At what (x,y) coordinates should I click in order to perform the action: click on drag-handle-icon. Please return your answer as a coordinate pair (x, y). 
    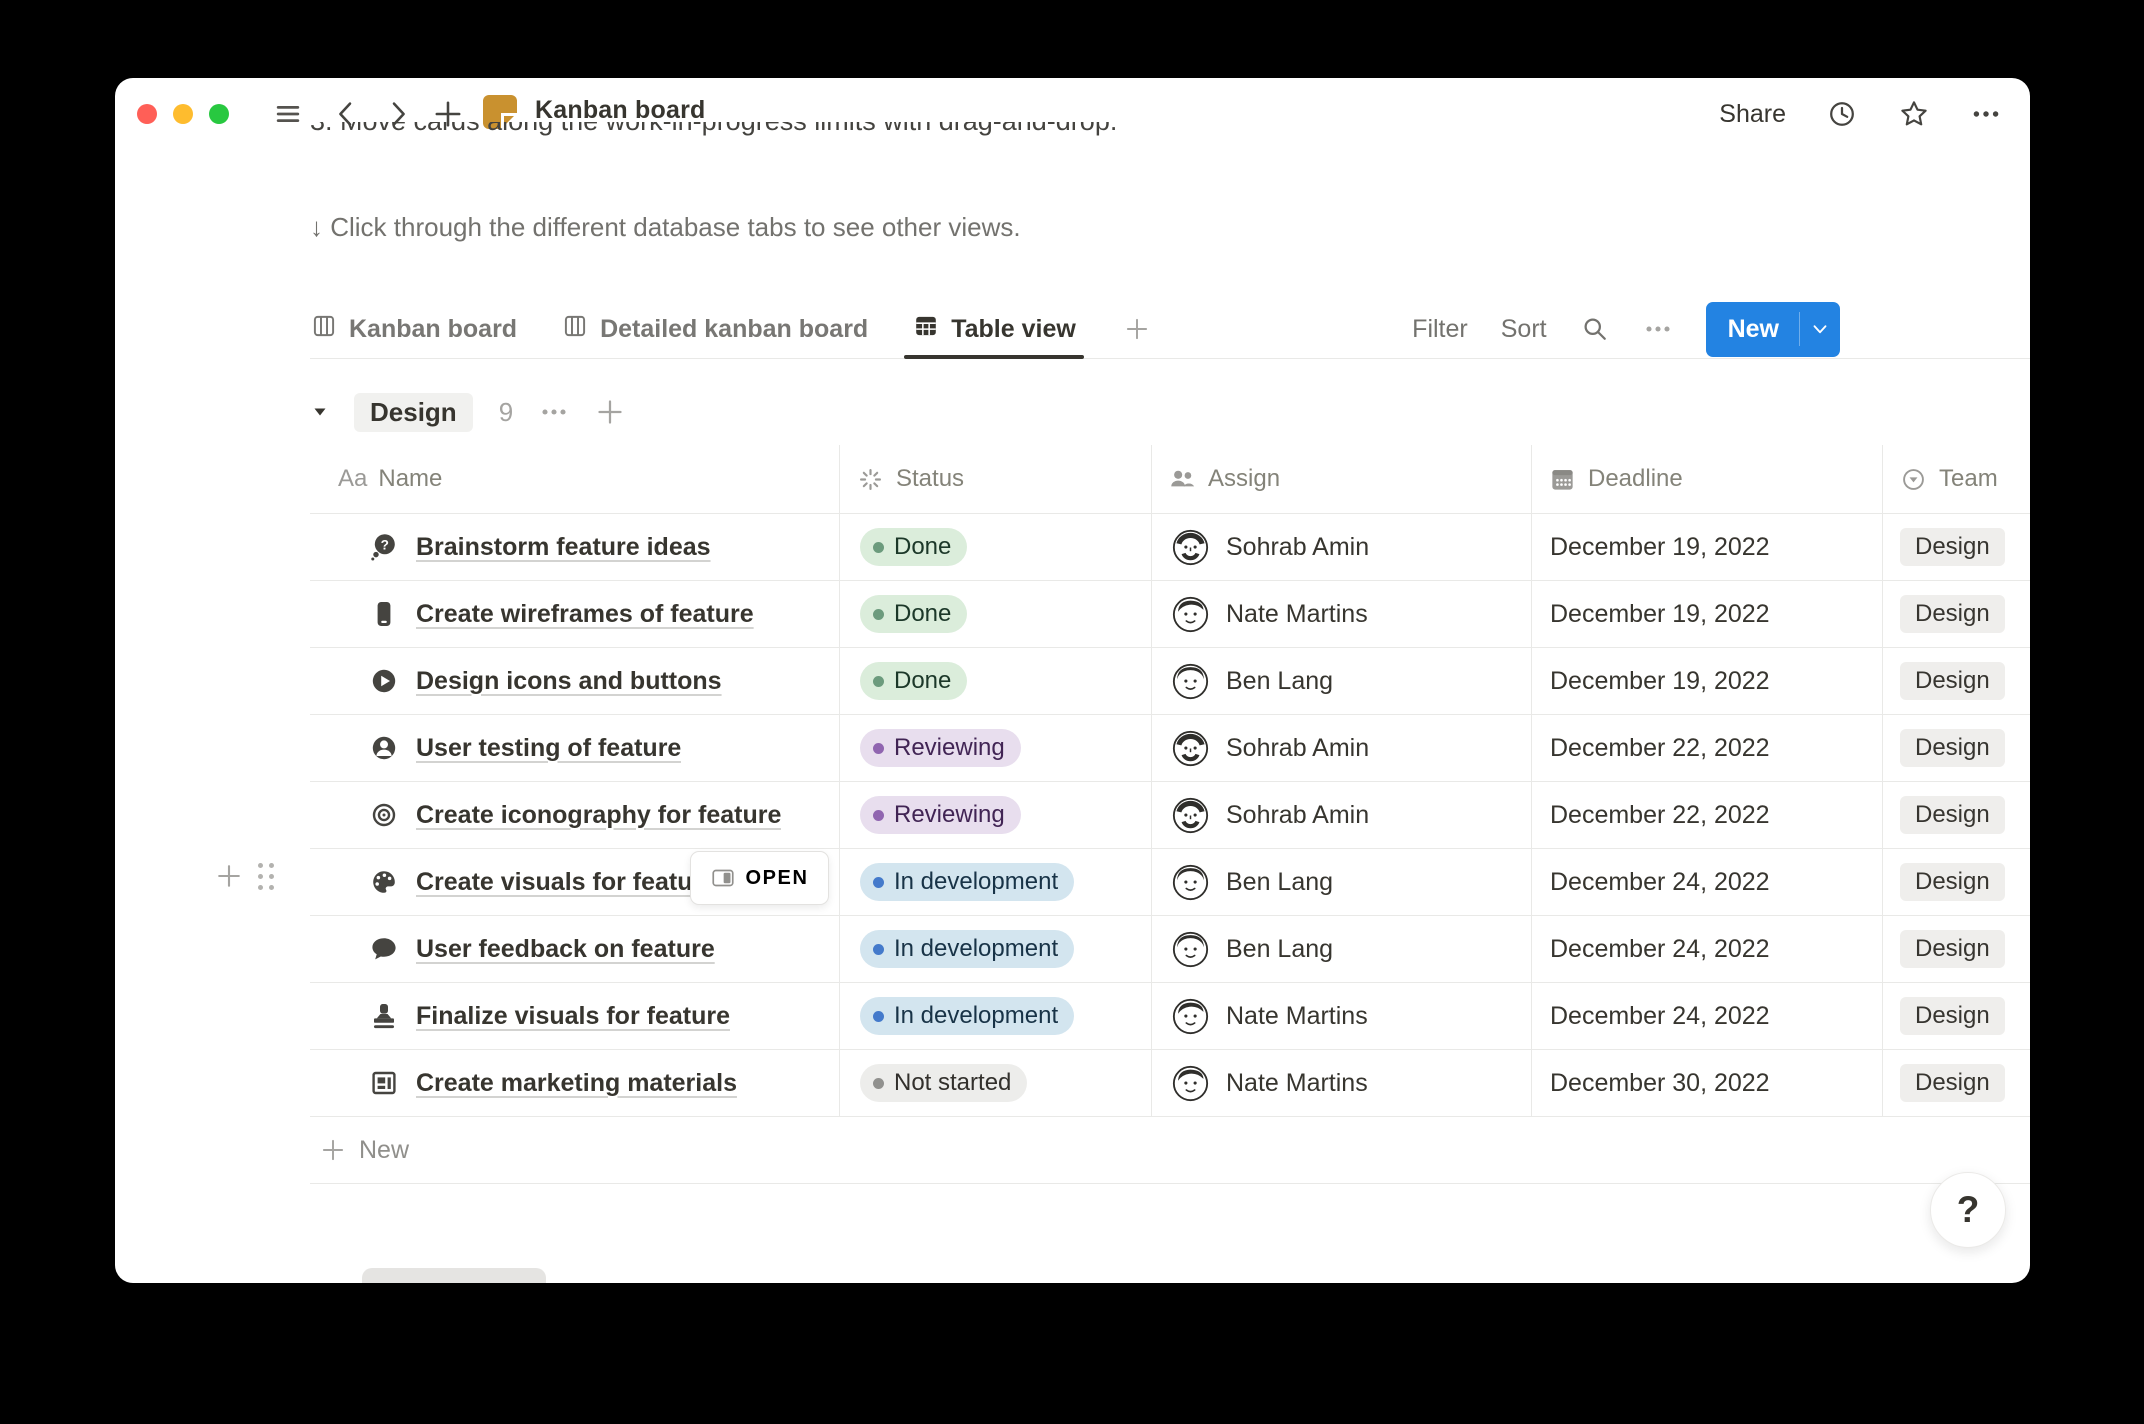
    Looking at the image, I should click on (266, 876).